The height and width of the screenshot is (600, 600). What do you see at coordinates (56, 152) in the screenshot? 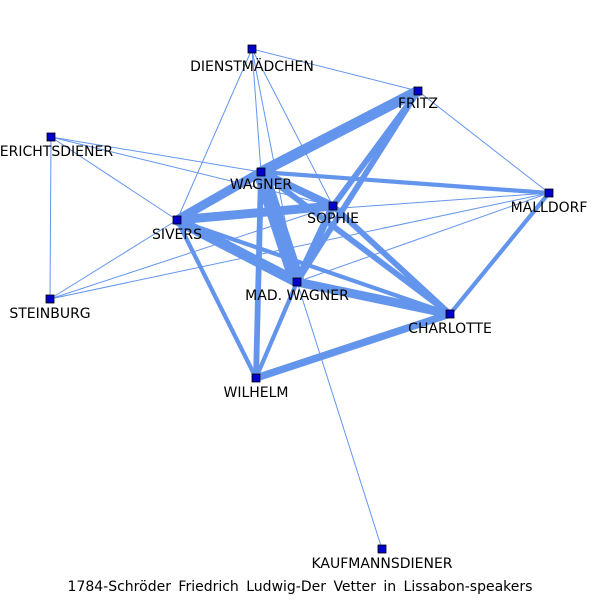
I see `node-label-gerichtsdiener: GERICHTSDIENER` at bounding box center [56, 152].